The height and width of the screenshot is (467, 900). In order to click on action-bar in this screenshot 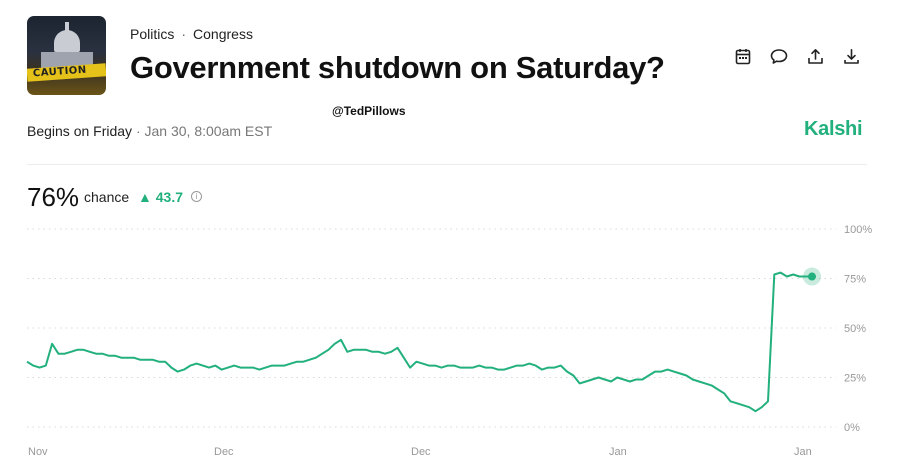, I will do `click(797, 56)`.